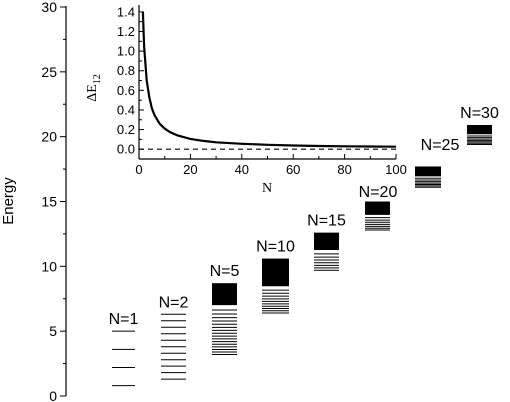 Image resolution: width=510 pixels, height=402 pixels. What do you see at coordinates (293, 169) in the screenshot?
I see `inset-x-tick-label: 60` at bounding box center [293, 169].